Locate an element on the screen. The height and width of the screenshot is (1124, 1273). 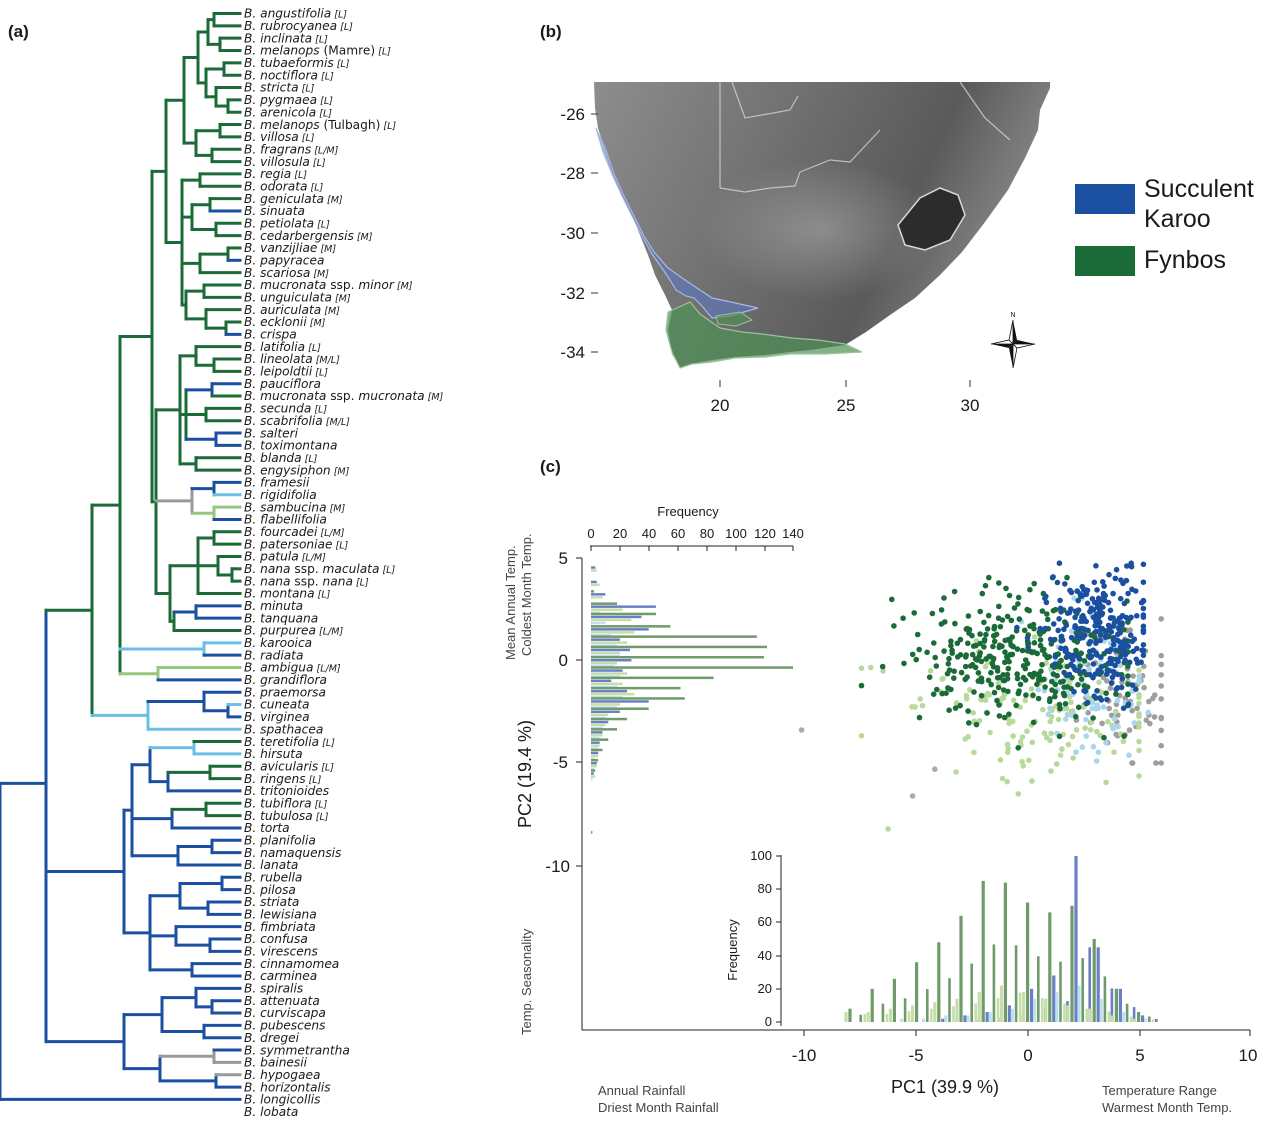
succulent-karoo-region is located at coordinates (677, 223).